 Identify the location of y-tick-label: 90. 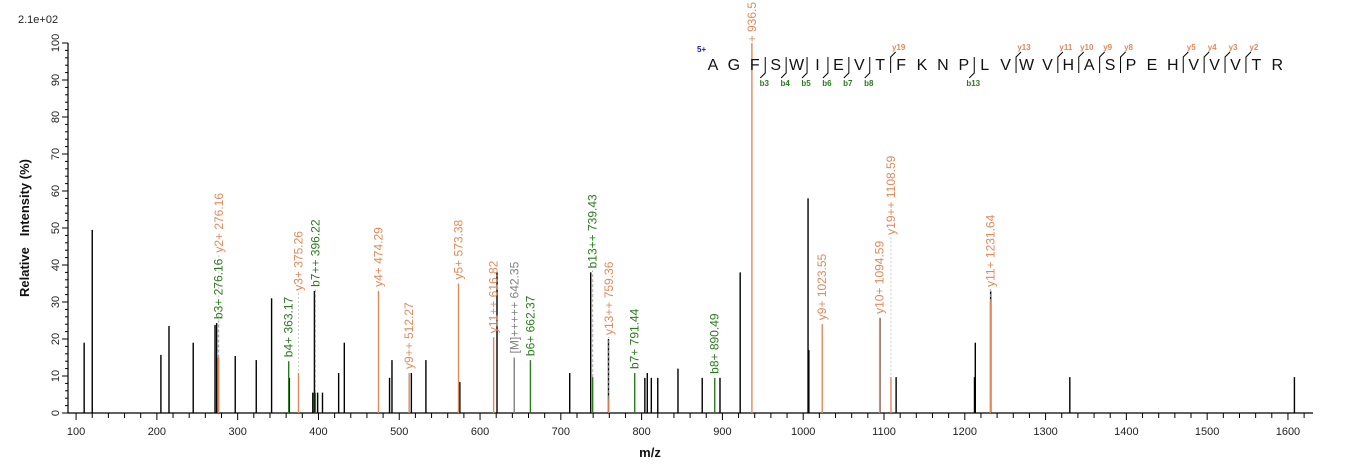
(56, 80).